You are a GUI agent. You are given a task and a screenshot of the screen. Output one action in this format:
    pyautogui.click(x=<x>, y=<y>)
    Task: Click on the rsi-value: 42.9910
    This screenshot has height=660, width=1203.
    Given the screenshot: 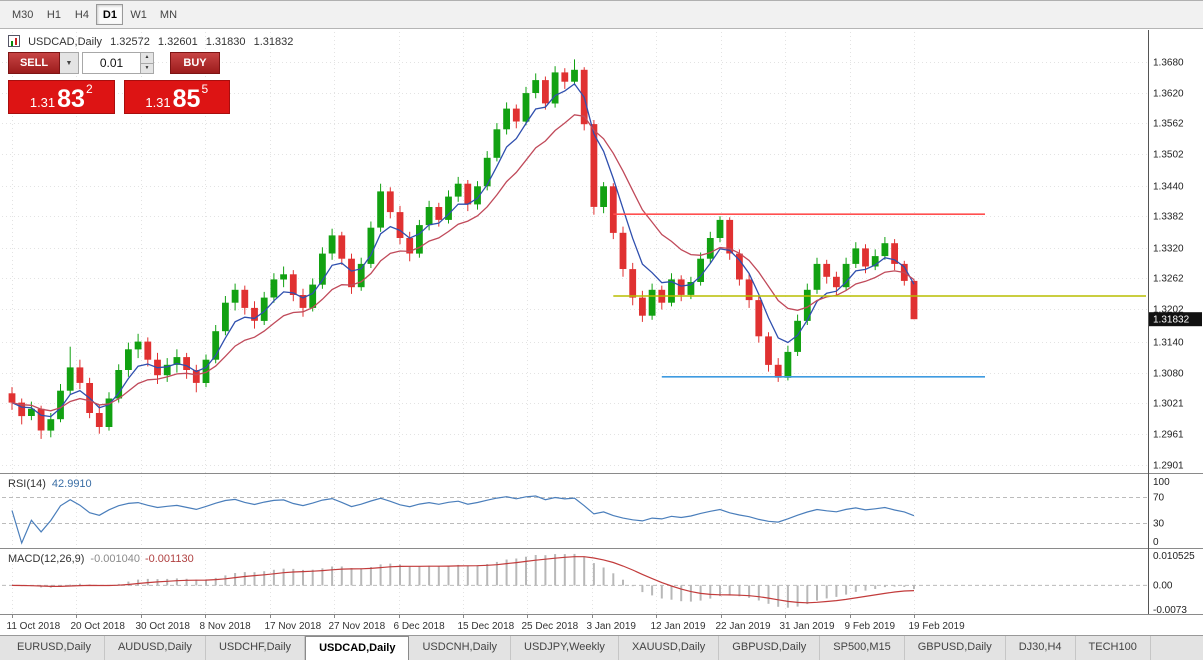 What is the action you would take?
    pyautogui.click(x=71, y=484)
    